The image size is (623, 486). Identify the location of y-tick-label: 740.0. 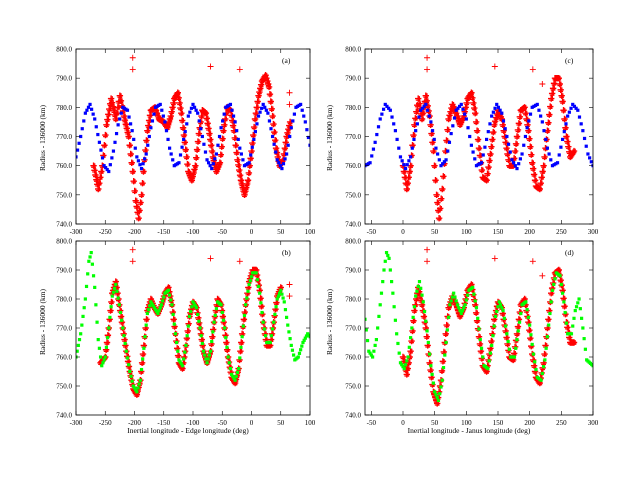
(64, 225).